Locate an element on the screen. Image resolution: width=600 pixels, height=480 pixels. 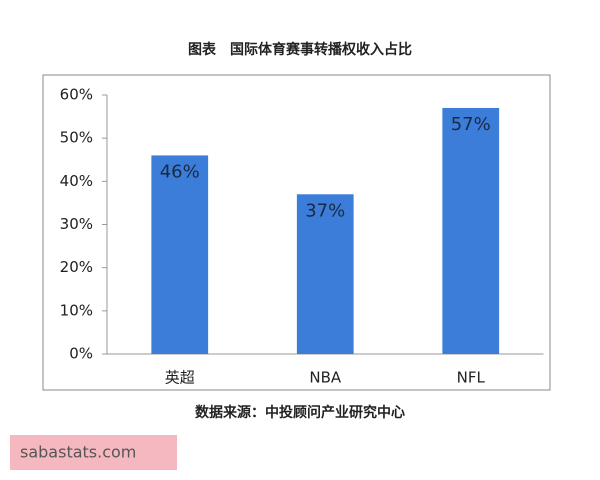
value-label: 37% is located at coordinates (325, 210).